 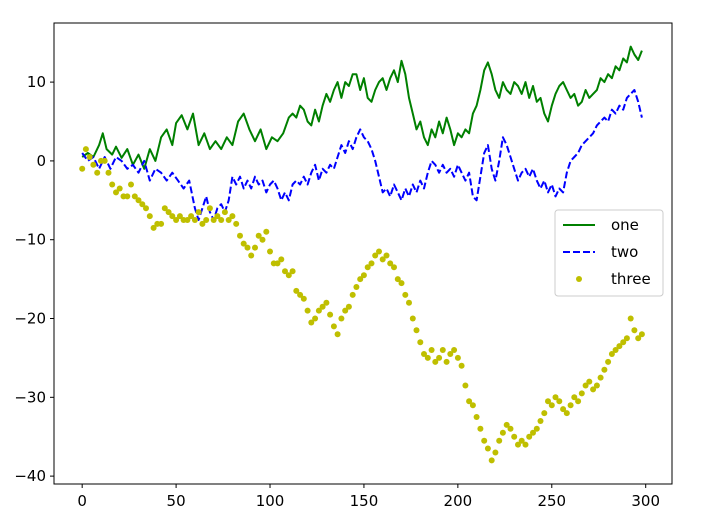 What do you see at coordinates (176, 501) in the screenshot?
I see `x-tick-label-50: 50` at bounding box center [176, 501].